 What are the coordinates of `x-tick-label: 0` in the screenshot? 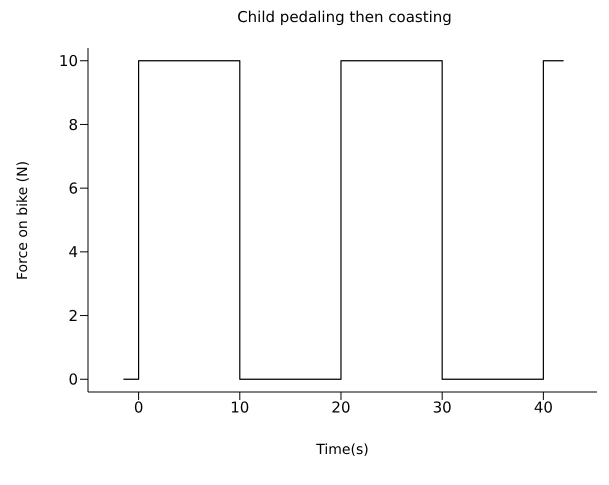 It's located at (139, 407).